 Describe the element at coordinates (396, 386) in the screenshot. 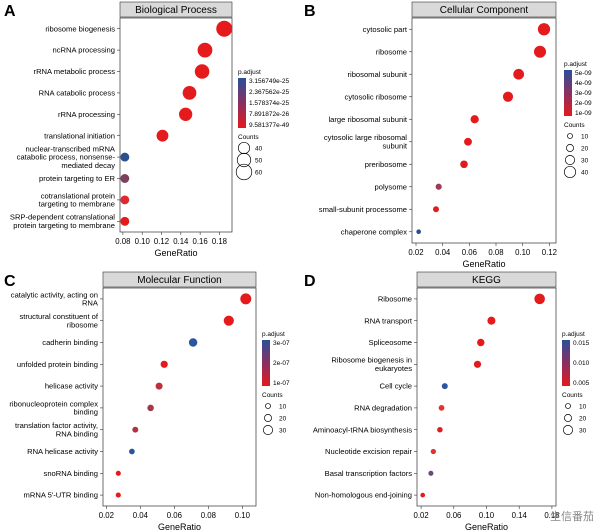

I see `category-label: Cell cycle` at that location.